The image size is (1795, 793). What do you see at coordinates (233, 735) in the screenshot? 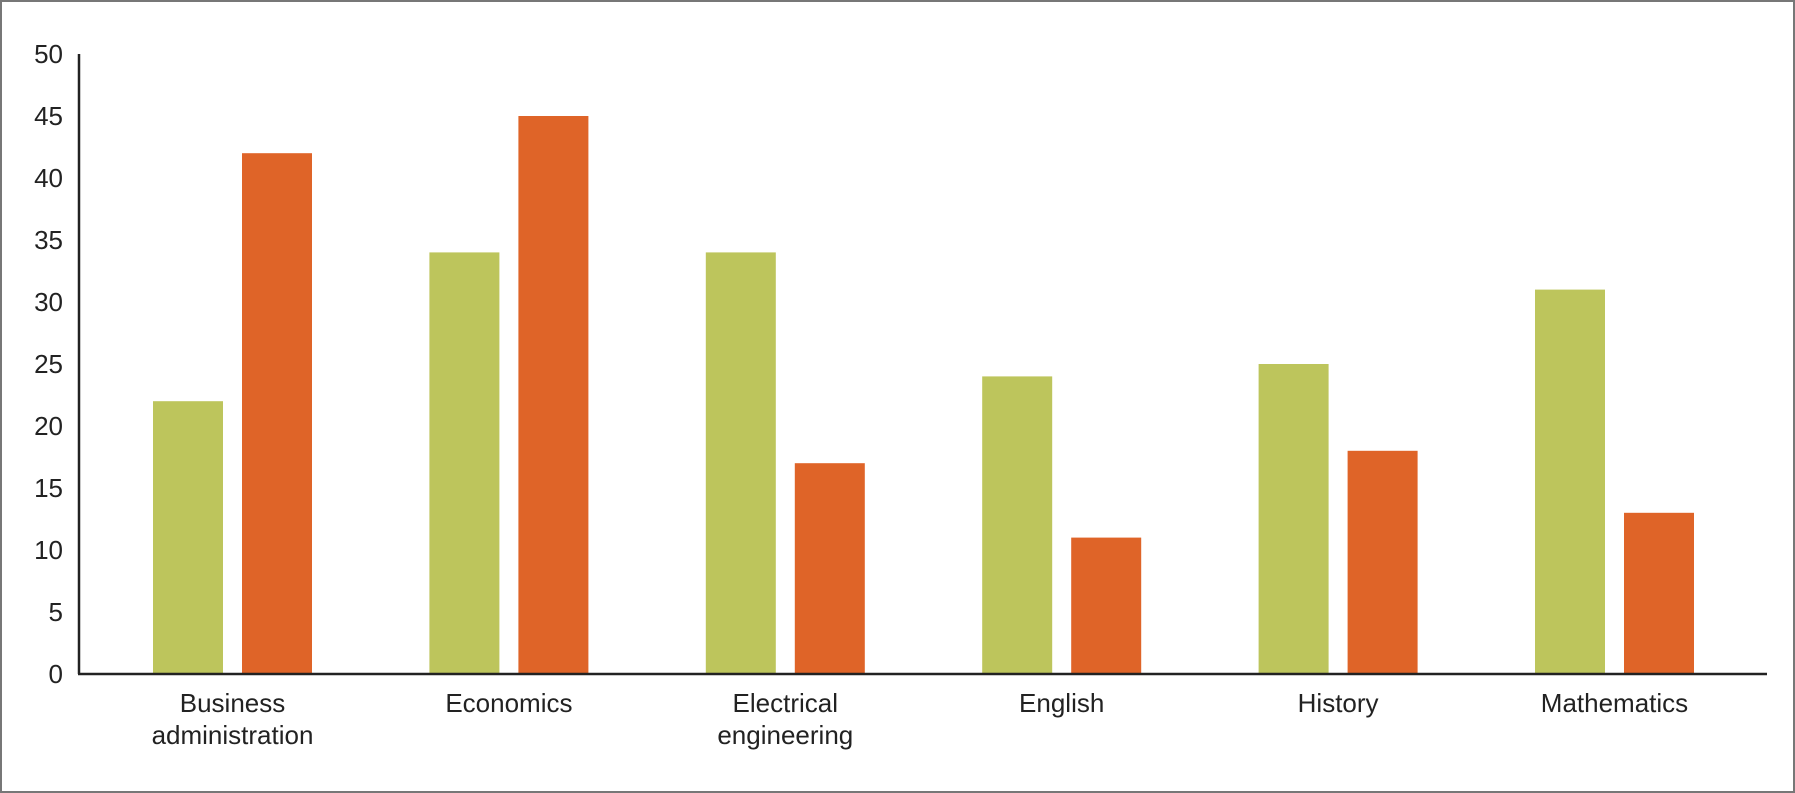
I see `x-category-label: administration` at bounding box center [233, 735].